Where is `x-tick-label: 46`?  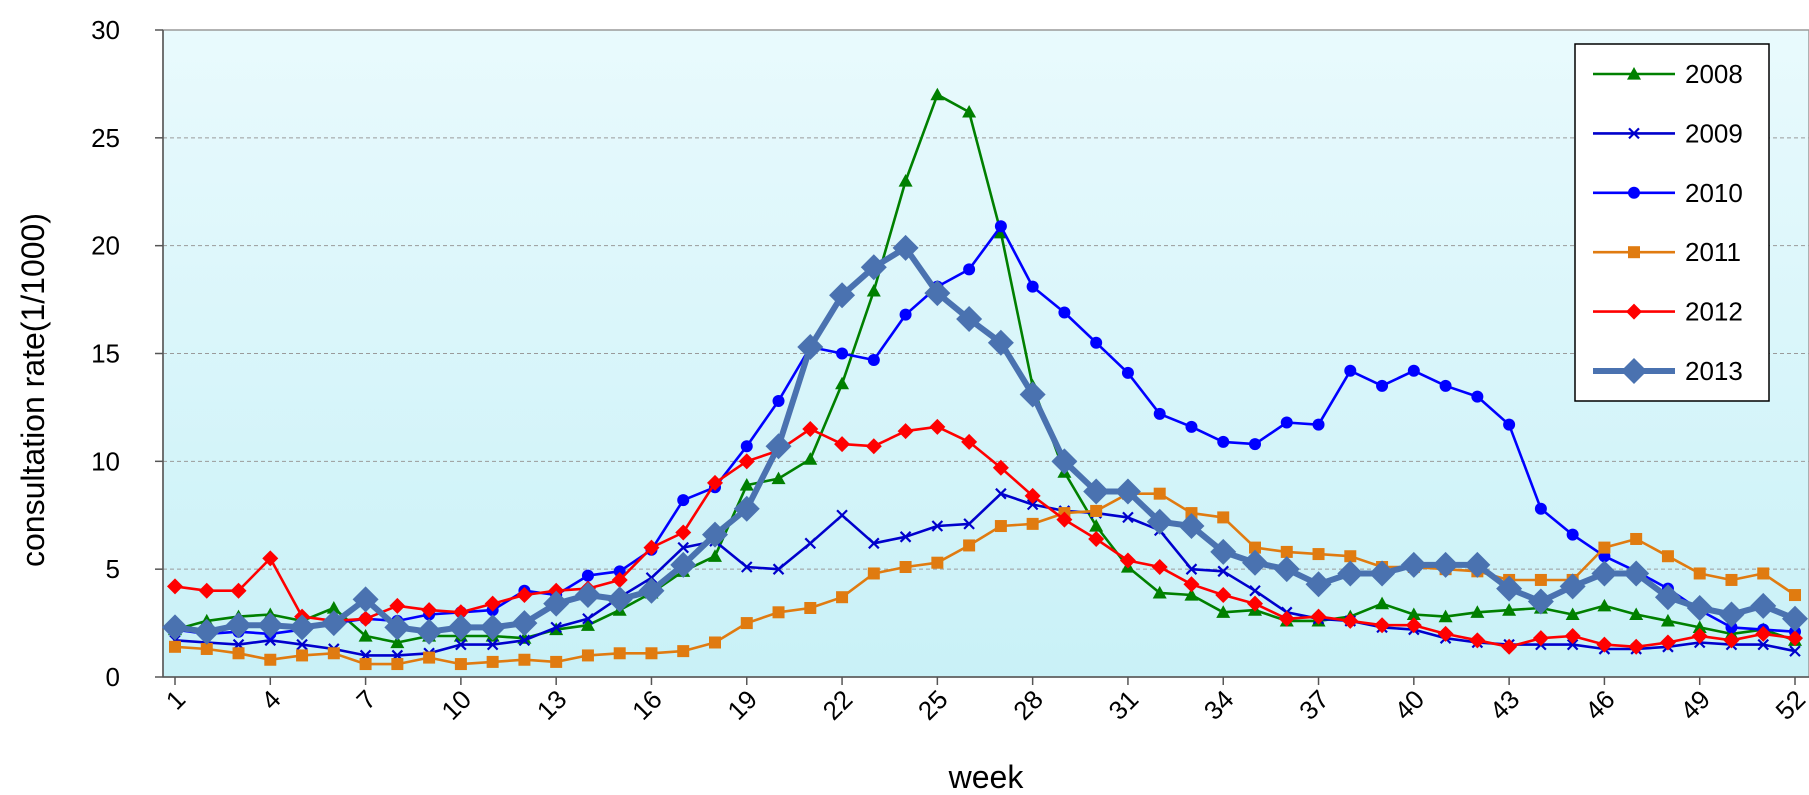
x-tick-label: 46 is located at coordinates (1600, 705).